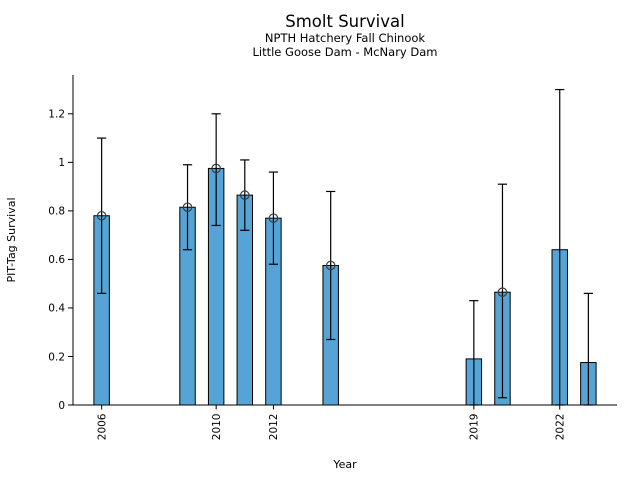  What do you see at coordinates (217, 427) in the screenshot?
I see `x-tick-label-2010: 2010` at bounding box center [217, 427].